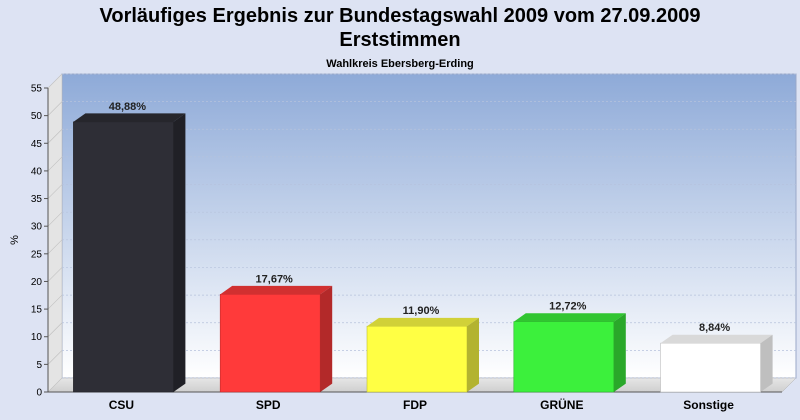 Image resolution: width=800 pixels, height=420 pixels. I want to click on bar-sonstige, so click(716, 363).